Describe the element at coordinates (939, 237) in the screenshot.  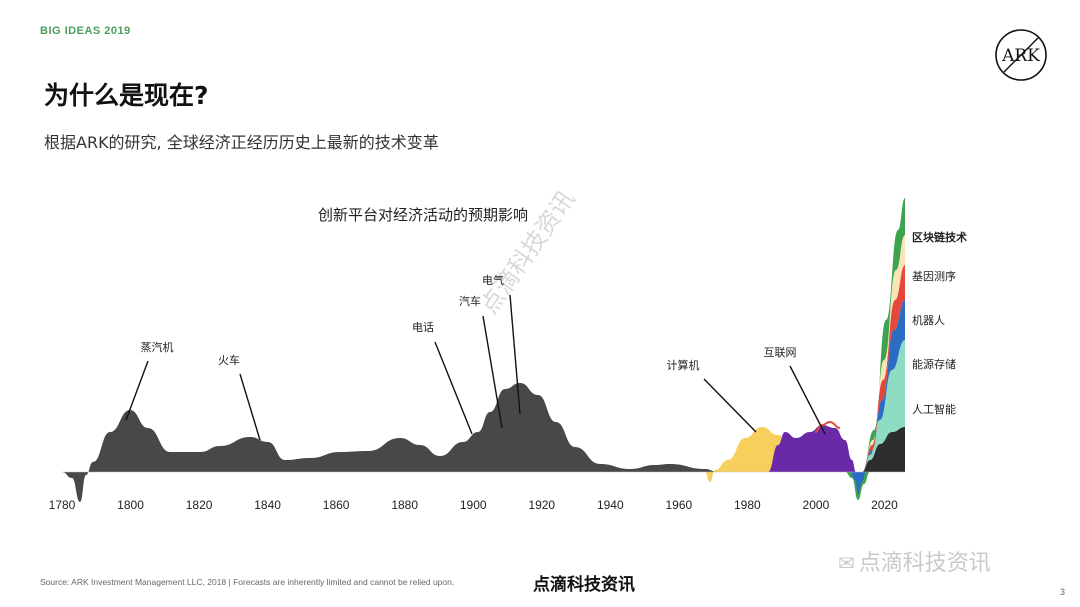
I see `legend-label: 区块链技术` at that location.